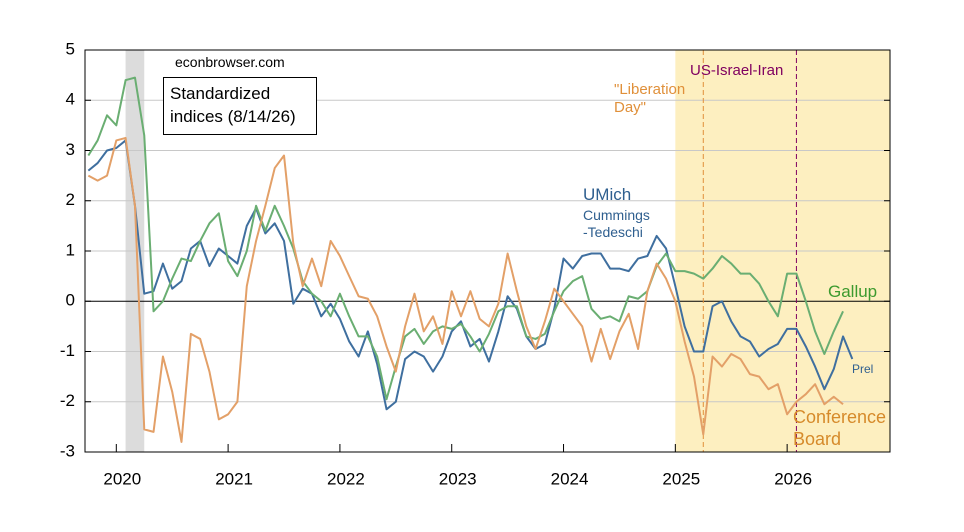  I want to click on series-label: Gallup, so click(853, 291).